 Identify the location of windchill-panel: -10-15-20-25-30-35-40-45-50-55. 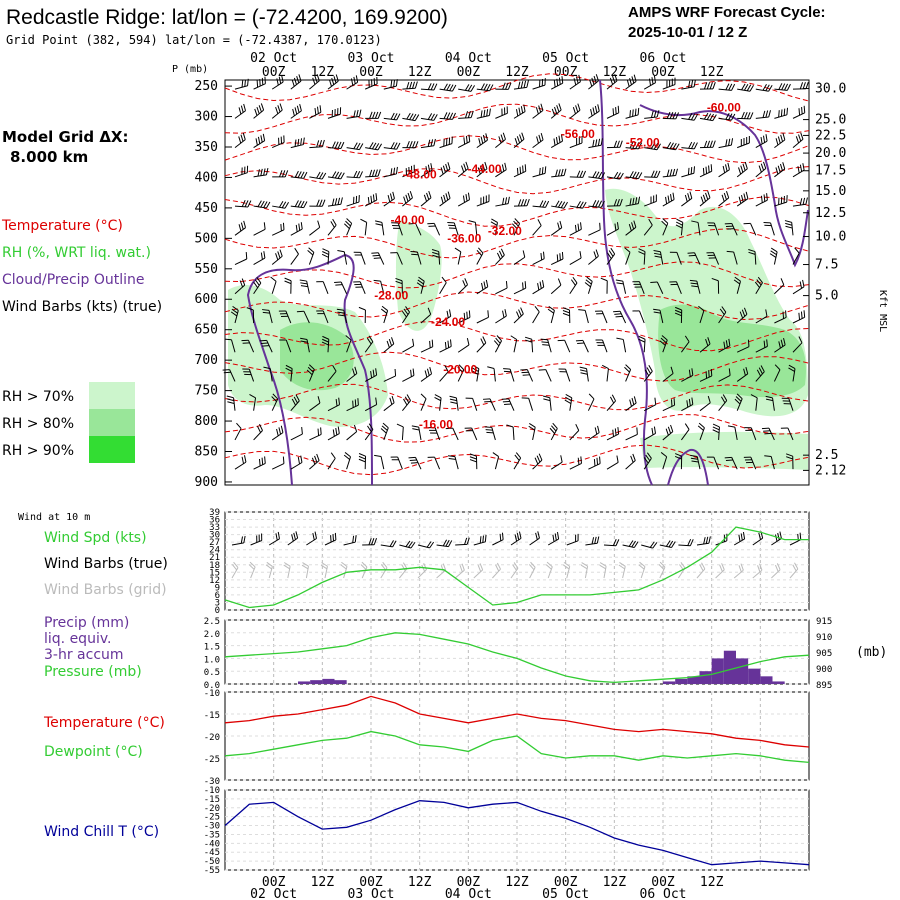
(507, 831).